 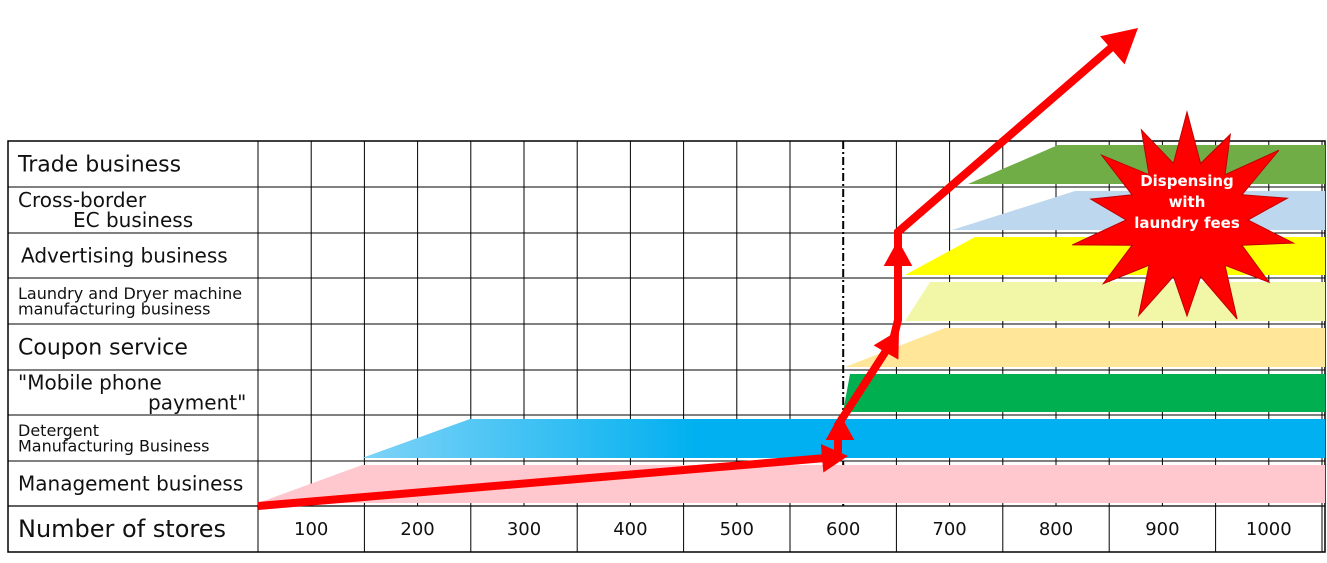 I want to click on tick-400: 400, so click(x=630, y=529).